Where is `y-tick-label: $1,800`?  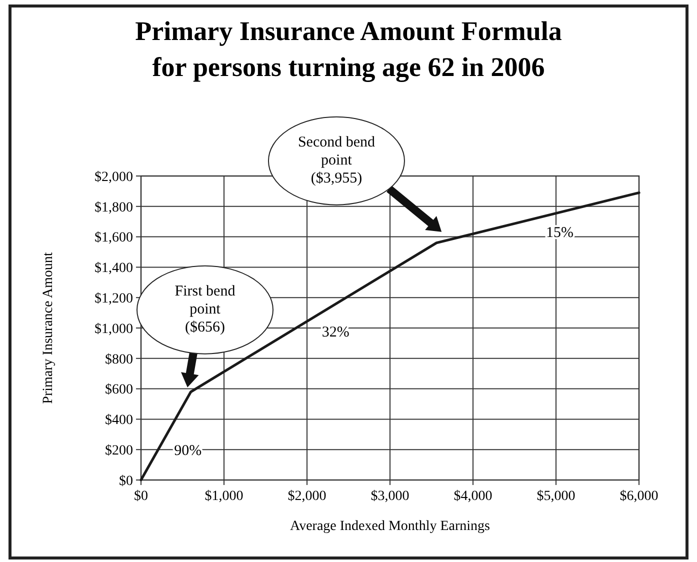
y-tick-label: $1,800 is located at coordinates (113, 208).